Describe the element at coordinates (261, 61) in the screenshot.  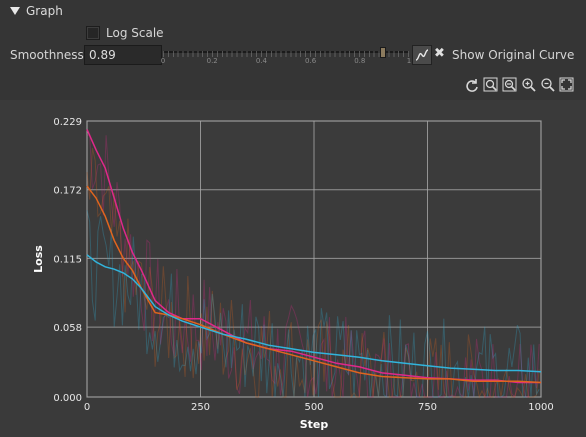
I see `slider-tick-label: 0.4` at that location.